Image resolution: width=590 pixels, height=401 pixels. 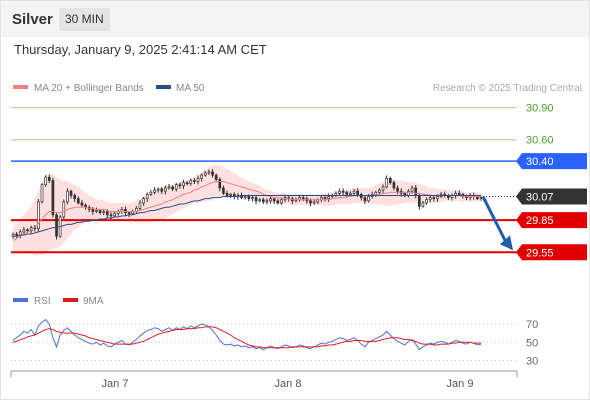 I want to click on rsi-legend-label: RSI, so click(x=42, y=301).